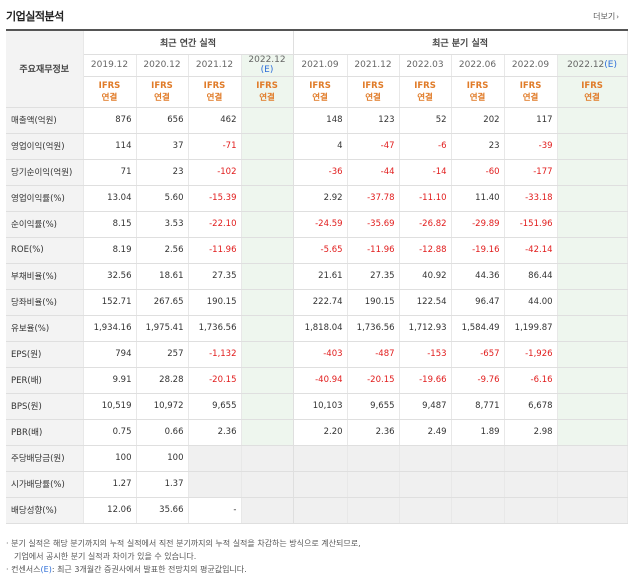  I want to click on quarter-value-cell: -11.96, so click(373, 250).